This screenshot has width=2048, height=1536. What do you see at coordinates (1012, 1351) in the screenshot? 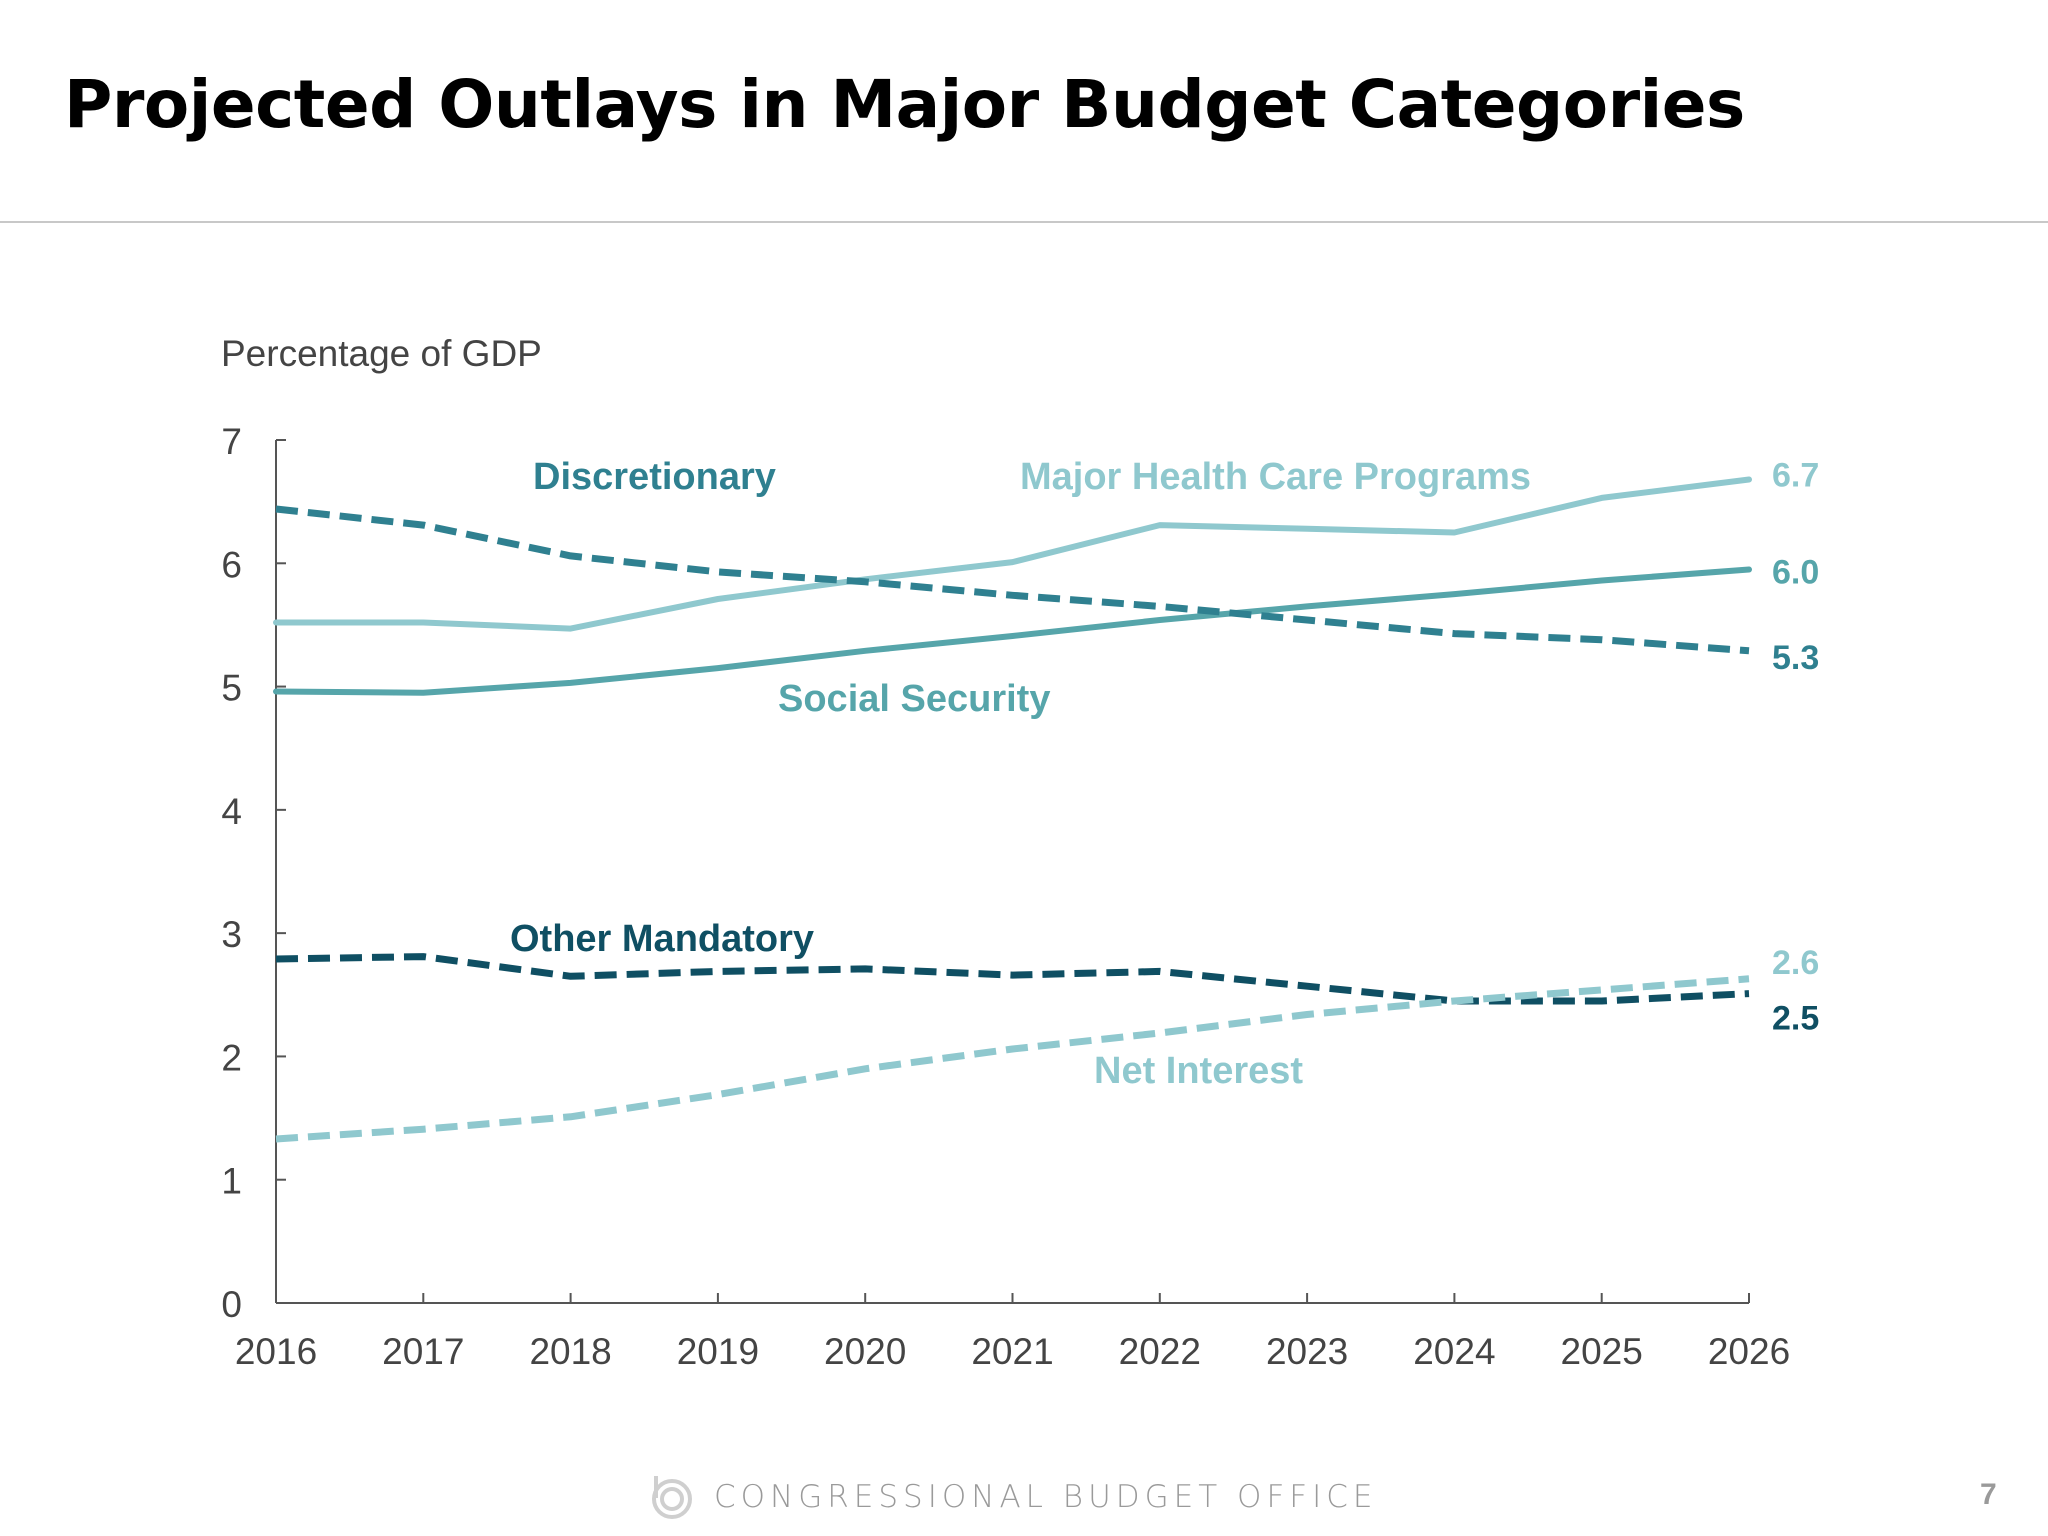
I see `x-tick-label: 2021` at bounding box center [1012, 1351].